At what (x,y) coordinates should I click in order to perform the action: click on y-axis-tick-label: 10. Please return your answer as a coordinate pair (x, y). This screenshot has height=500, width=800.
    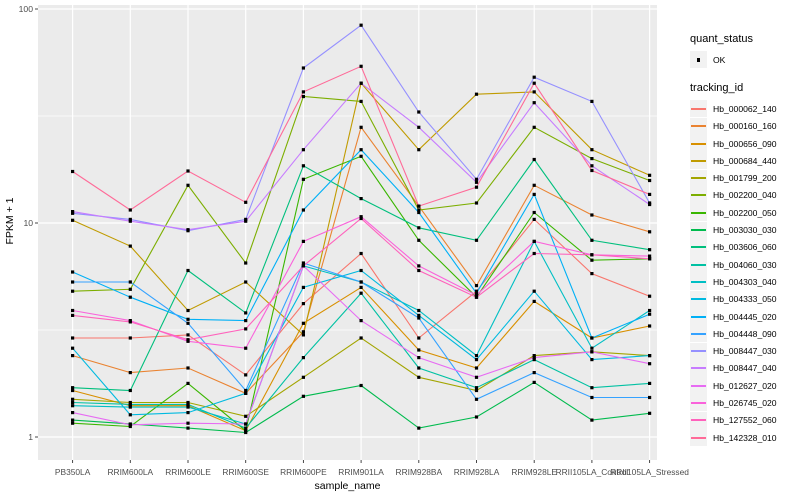
    Looking at the image, I should click on (28, 223).